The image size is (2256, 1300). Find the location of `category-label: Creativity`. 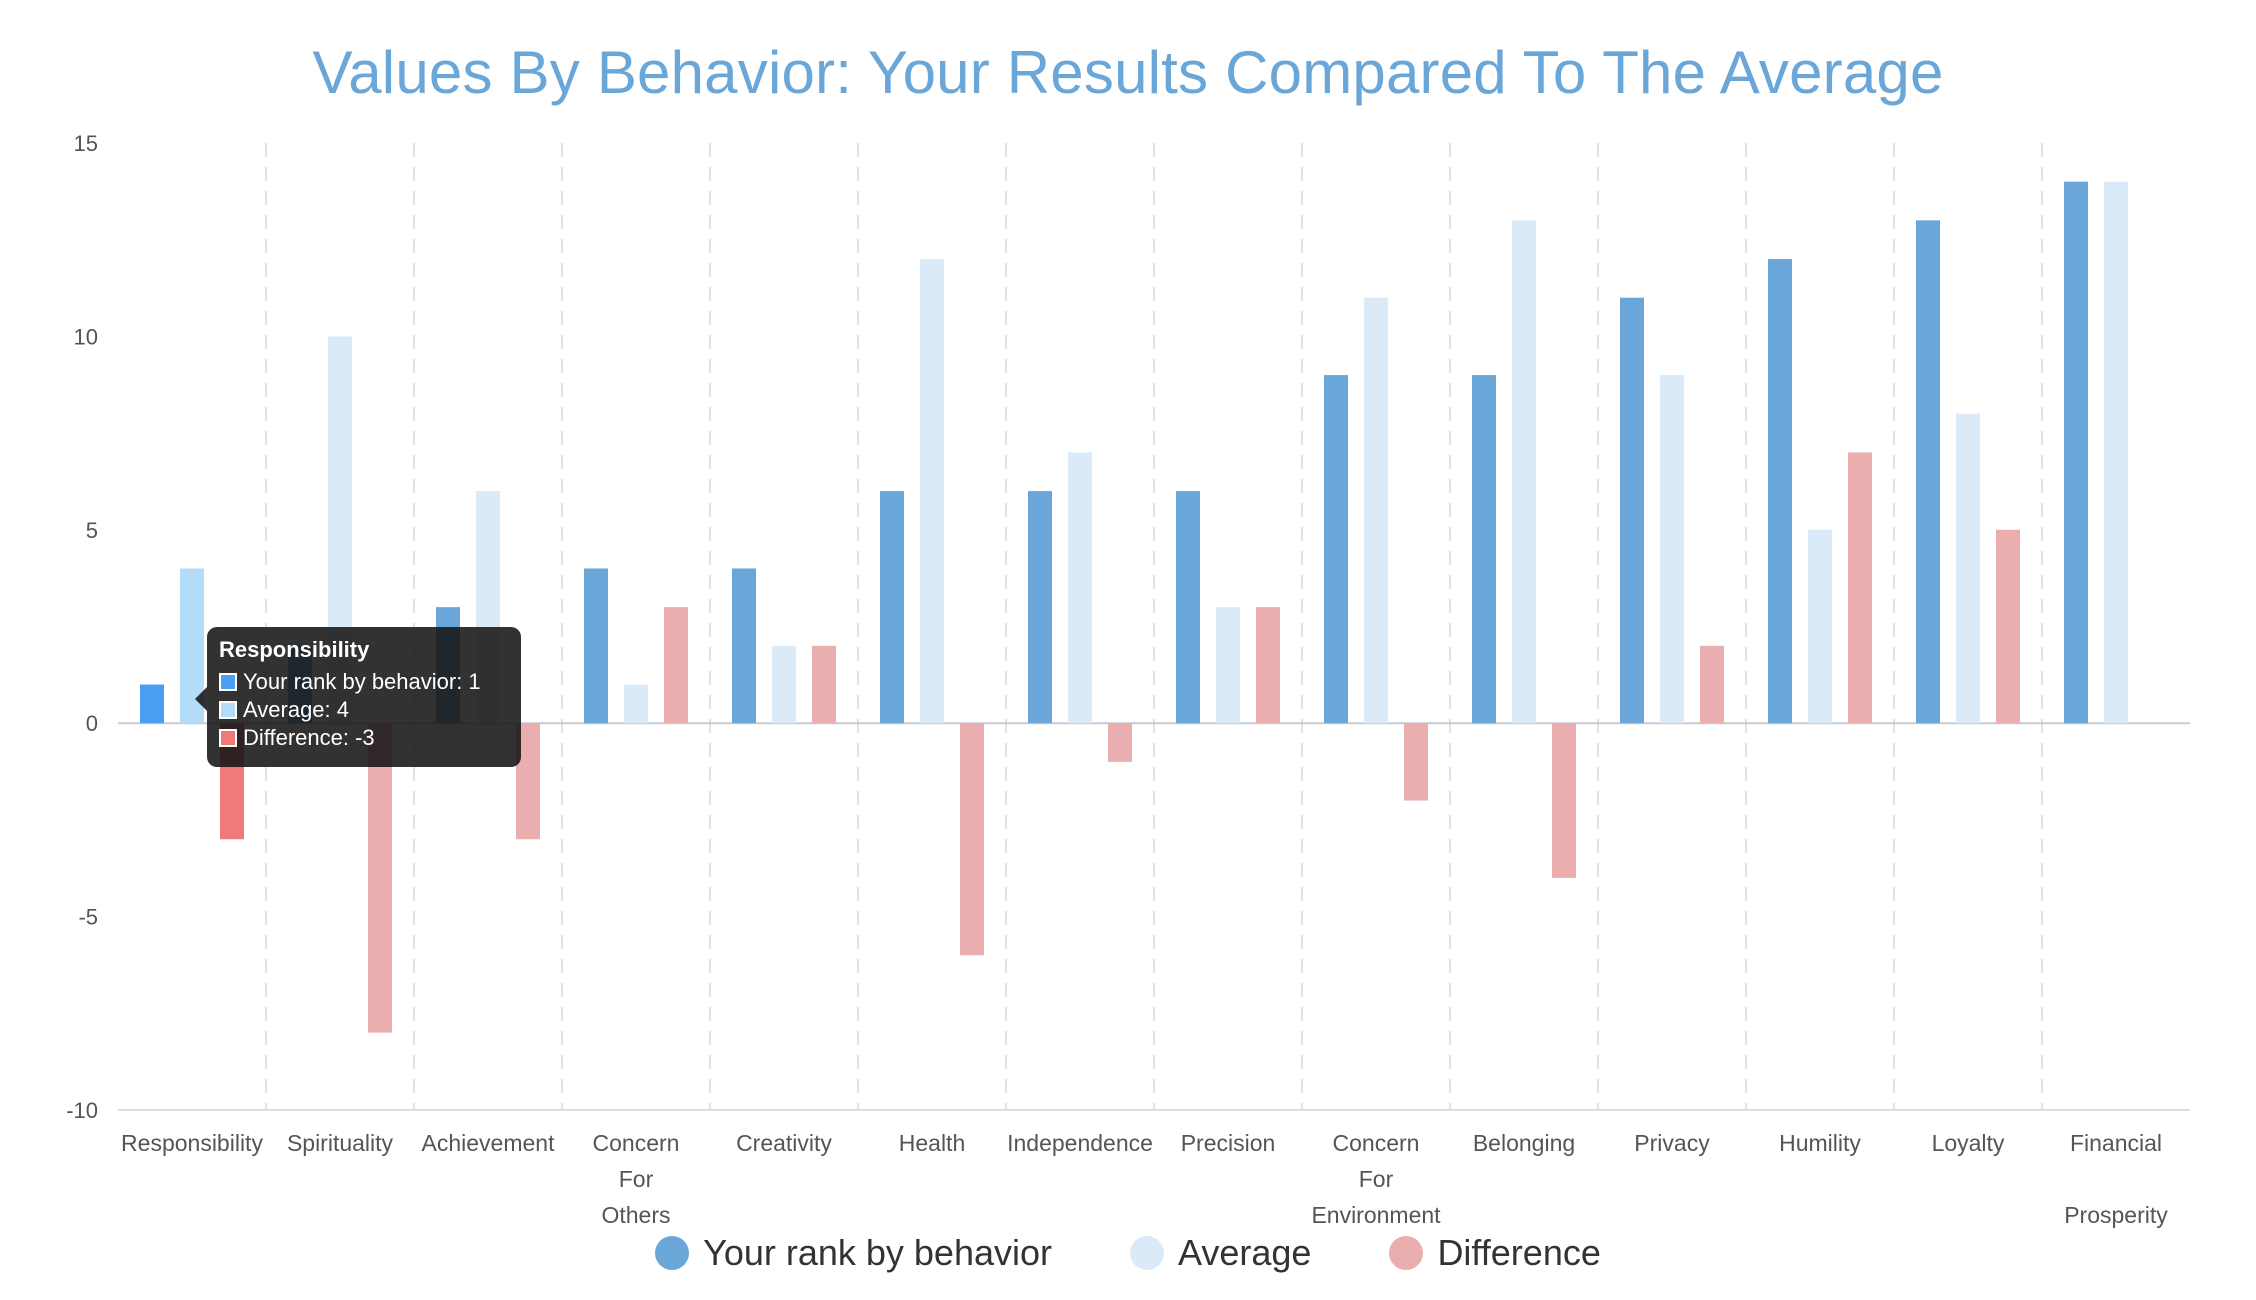

category-label: Creativity is located at coordinates (784, 1143).